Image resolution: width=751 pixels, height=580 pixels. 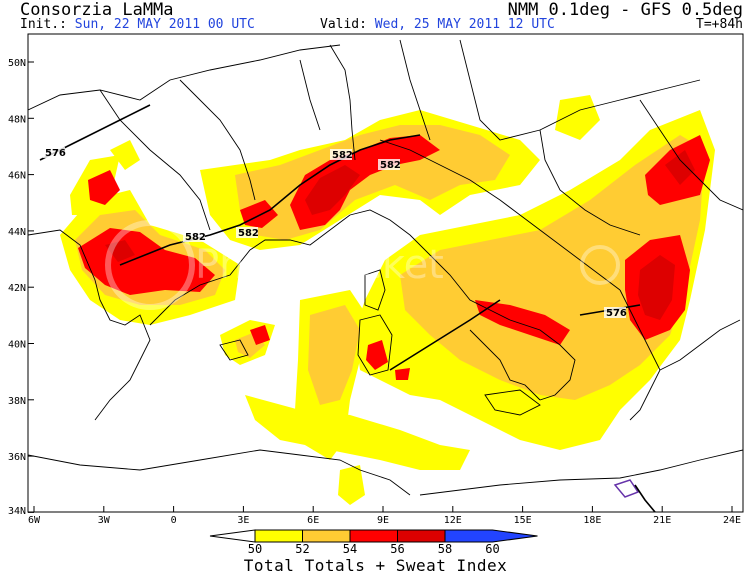 What do you see at coordinates (255, 549) in the screenshot?
I see `colorbar-tick-label: 50` at bounding box center [255, 549].